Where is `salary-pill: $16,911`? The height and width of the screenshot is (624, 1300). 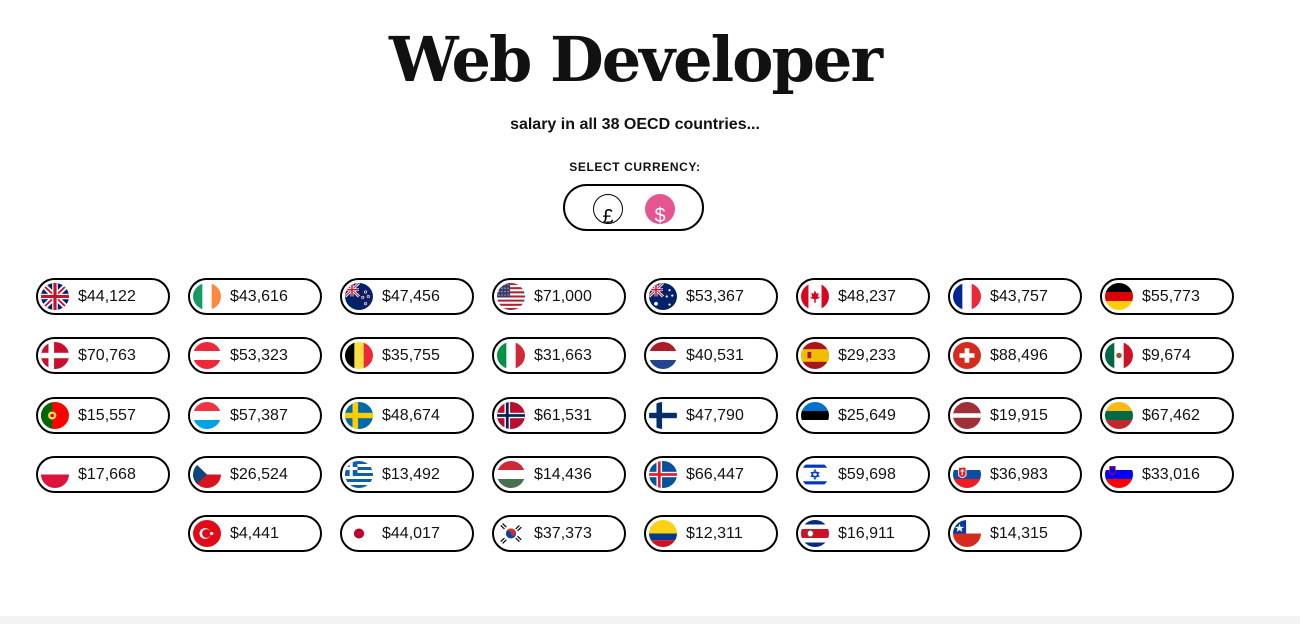
salary-pill: $16,911 is located at coordinates (863, 533).